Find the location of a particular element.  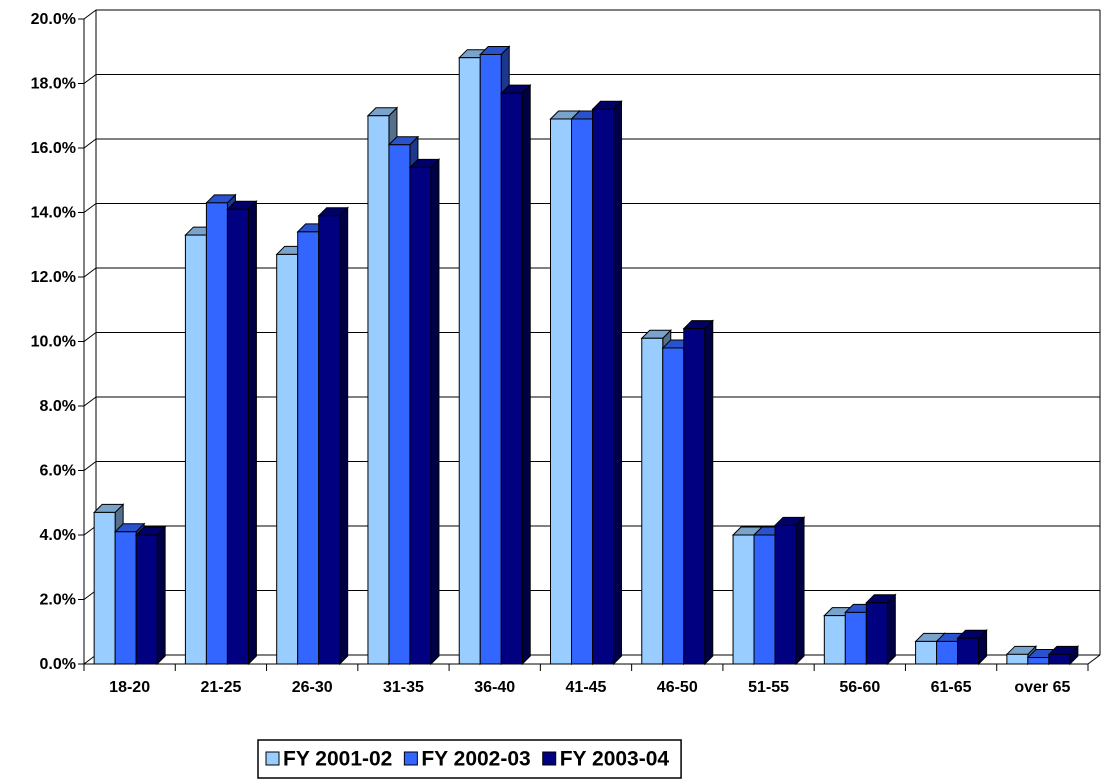

x-tick-label: 46-50 is located at coordinates (677, 687).